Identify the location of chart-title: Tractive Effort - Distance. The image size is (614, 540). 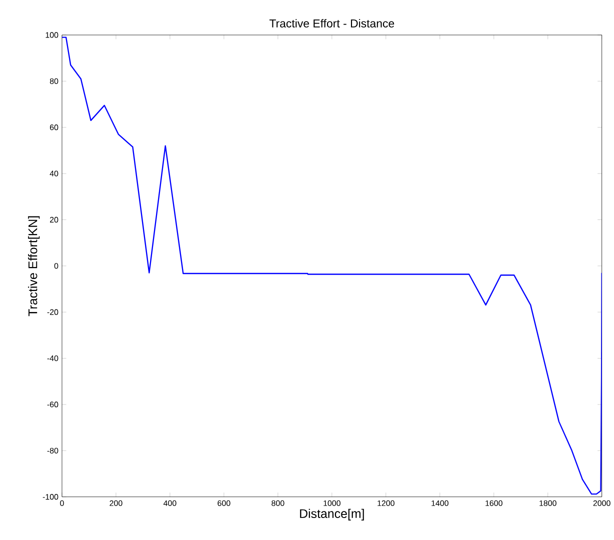
(331, 23).